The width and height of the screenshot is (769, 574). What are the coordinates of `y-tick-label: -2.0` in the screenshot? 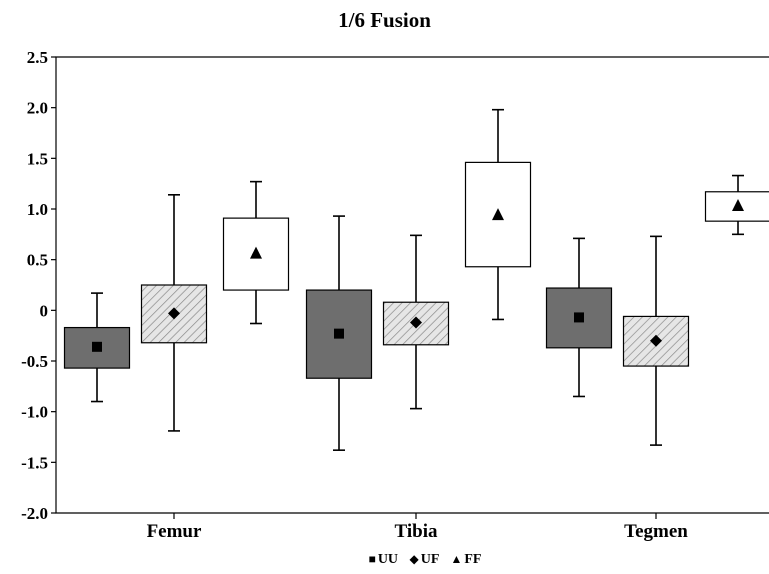 It's located at (34, 513).